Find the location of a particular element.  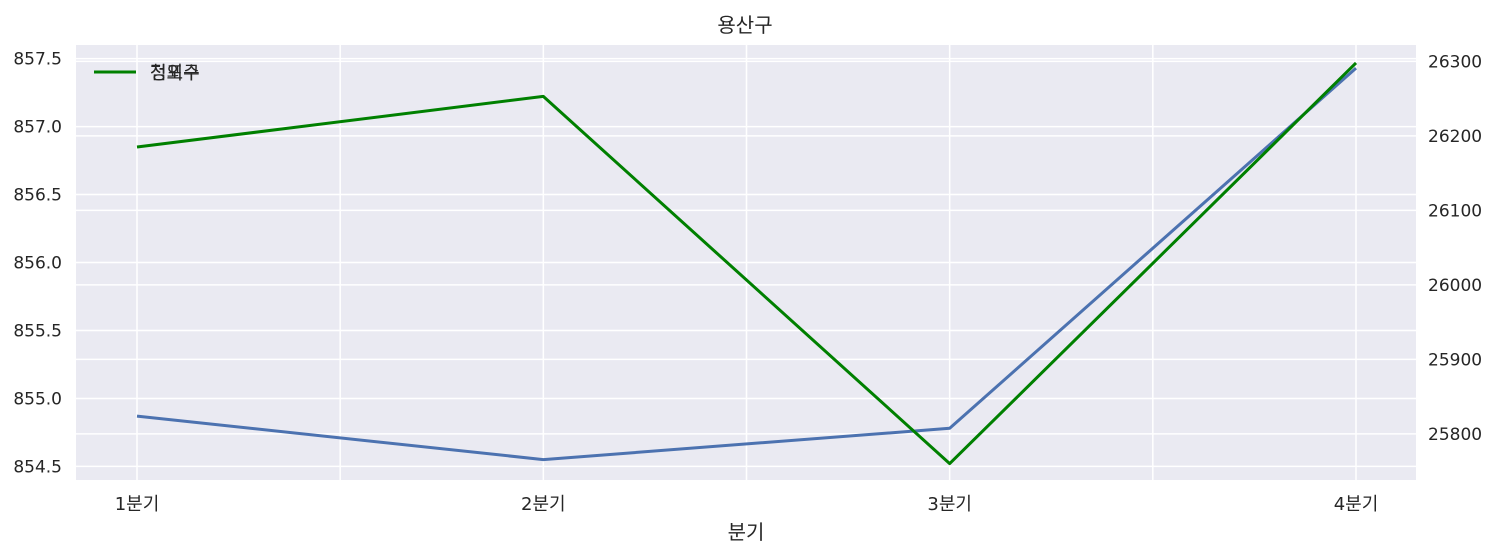

x-tick-label: 2분기 is located at coordinates (543, 504).